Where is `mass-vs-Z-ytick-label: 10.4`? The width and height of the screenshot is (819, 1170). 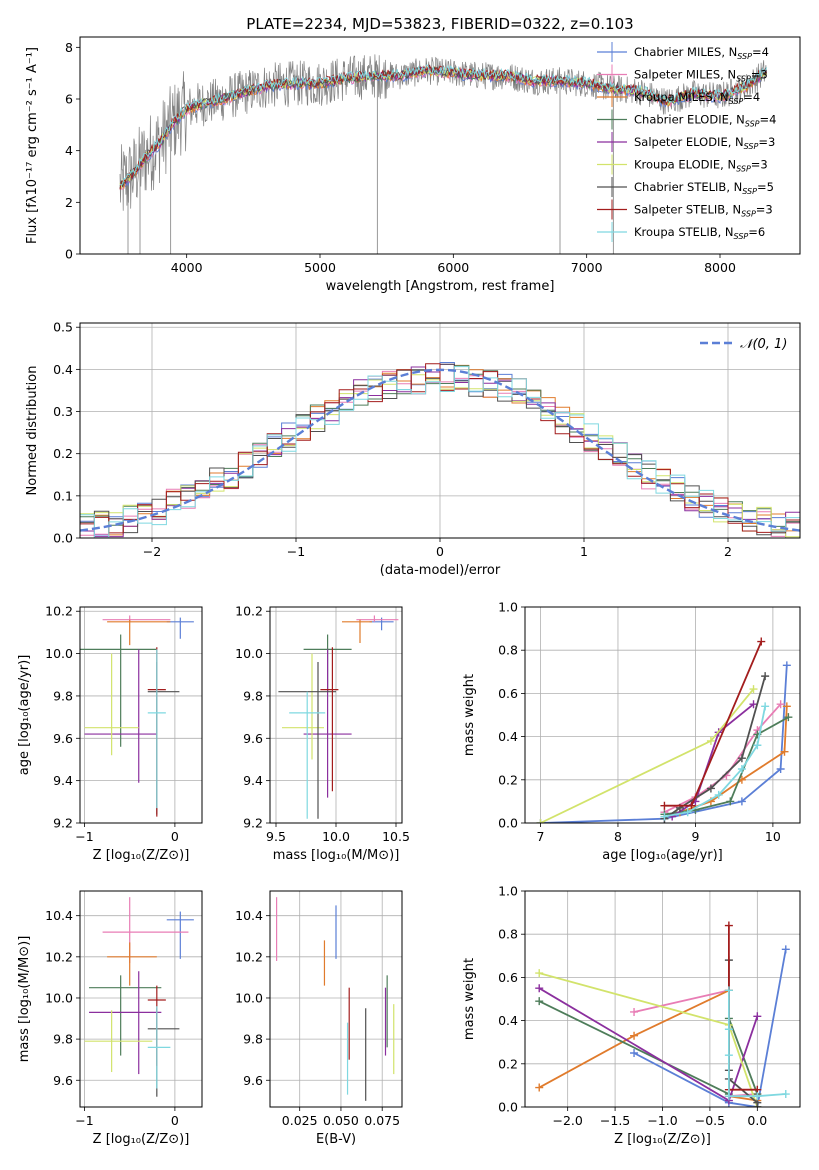 mass-vs-Z-ytick-label: 10.4 is located at coordinates (59, 915).